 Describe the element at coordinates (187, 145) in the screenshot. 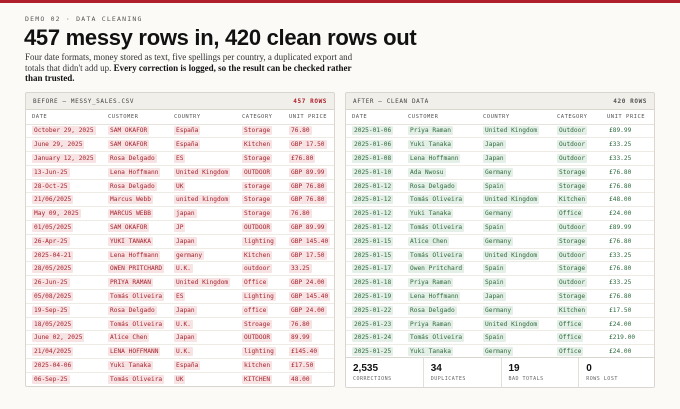

I see `cell-value: España` at that location.